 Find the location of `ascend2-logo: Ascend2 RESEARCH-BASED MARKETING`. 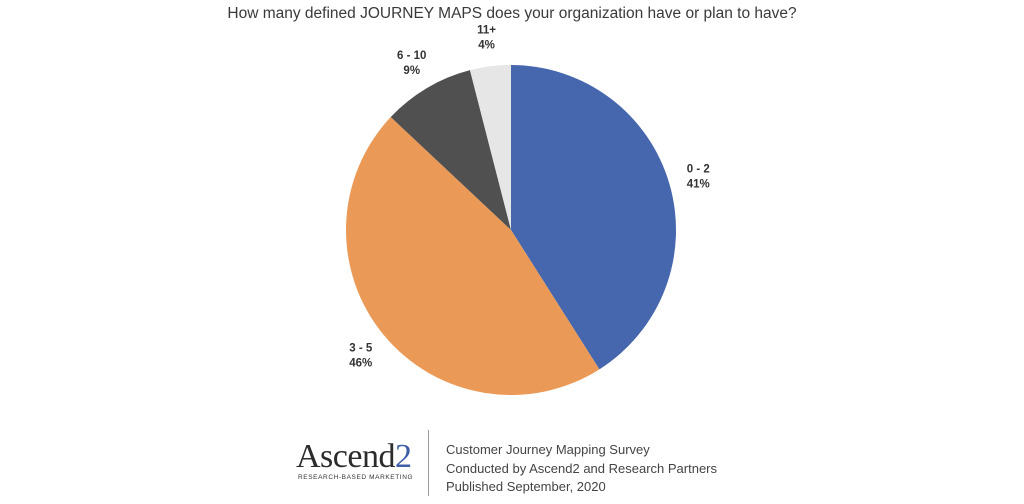

ascend2-logo: Ascend2 RESEARCH-BASED MARKETING is located at coordinates (355, 462).